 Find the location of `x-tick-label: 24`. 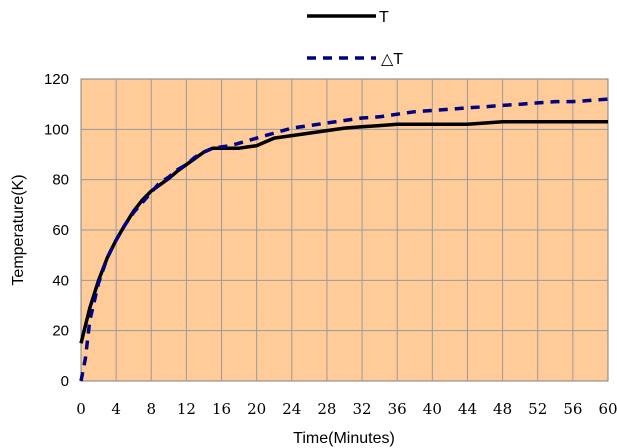

x-tick-label: 24 is located at coordinates (291, 409).